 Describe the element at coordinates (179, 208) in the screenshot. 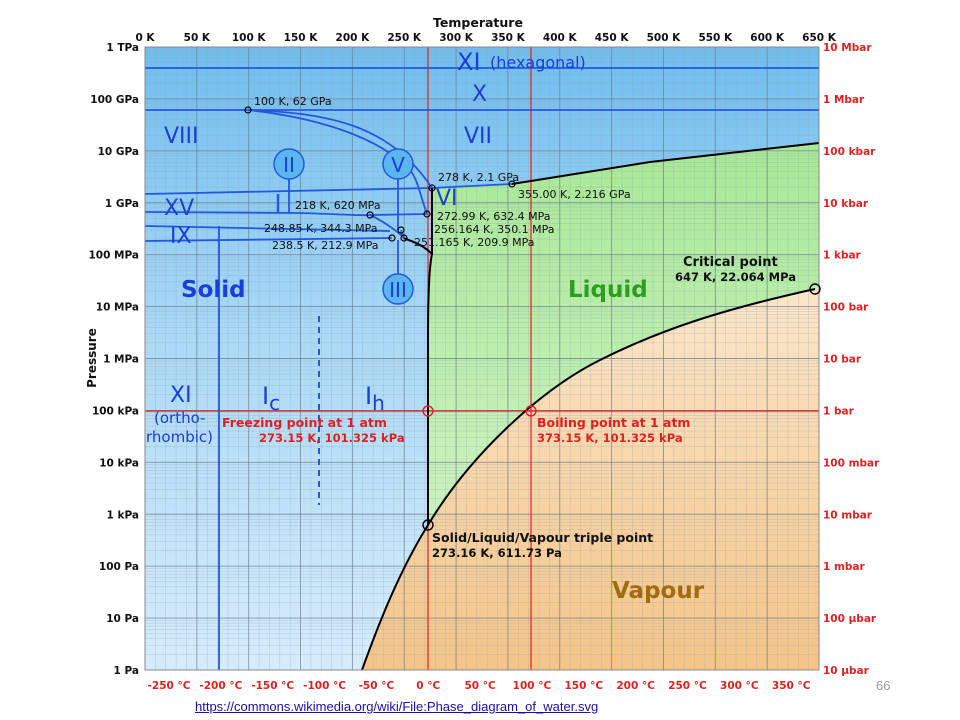

I see `ice-xv-label: XV` at that location.